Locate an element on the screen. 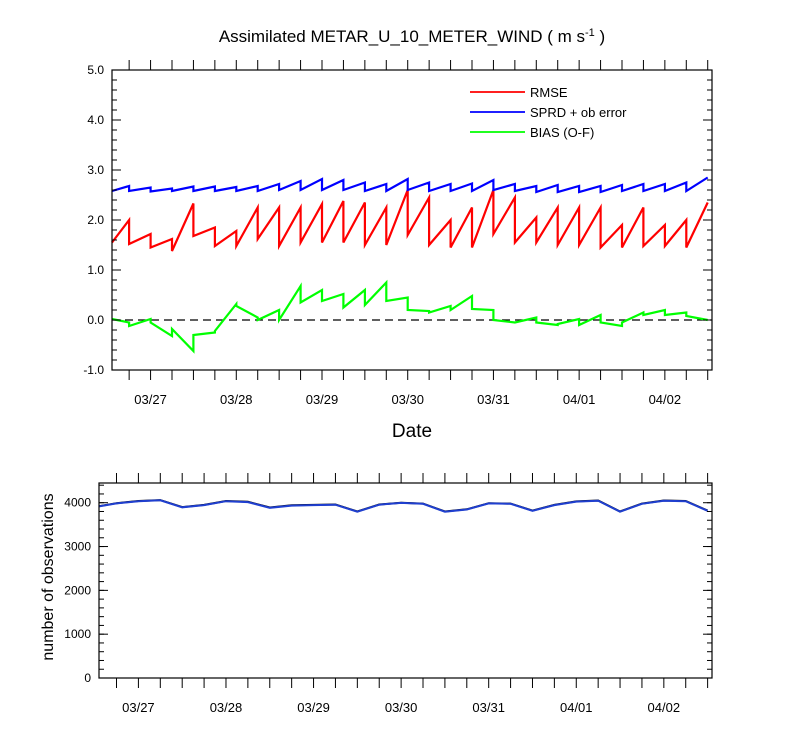 This screenshot has height=750, width=800. bias-o-f-line is located at coordinates (409, 316).